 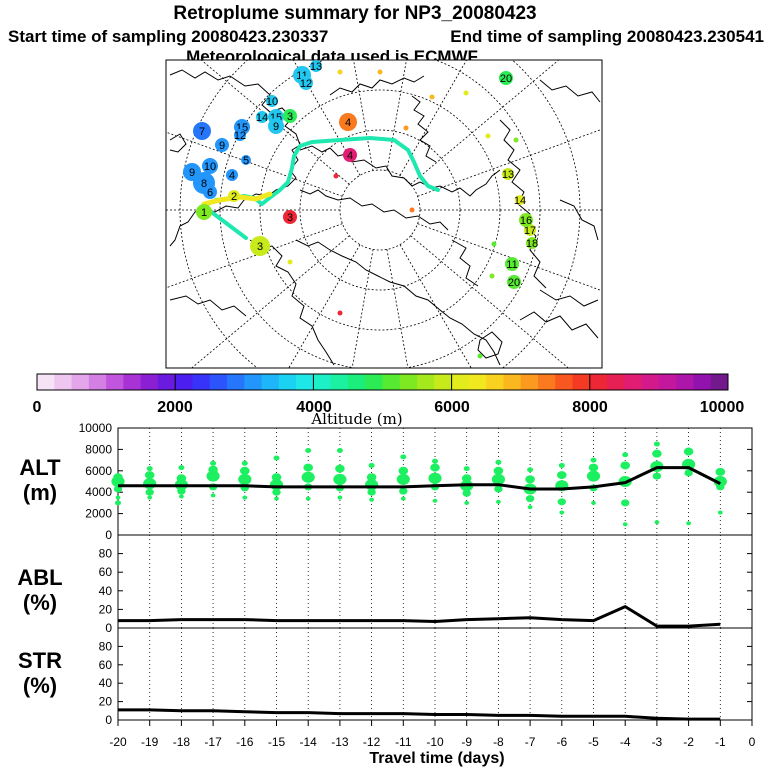 What do you see at coordinates (182, 742) in the screenshot?
I see `x-tick-label: -18` at bounding box center [182, 742].